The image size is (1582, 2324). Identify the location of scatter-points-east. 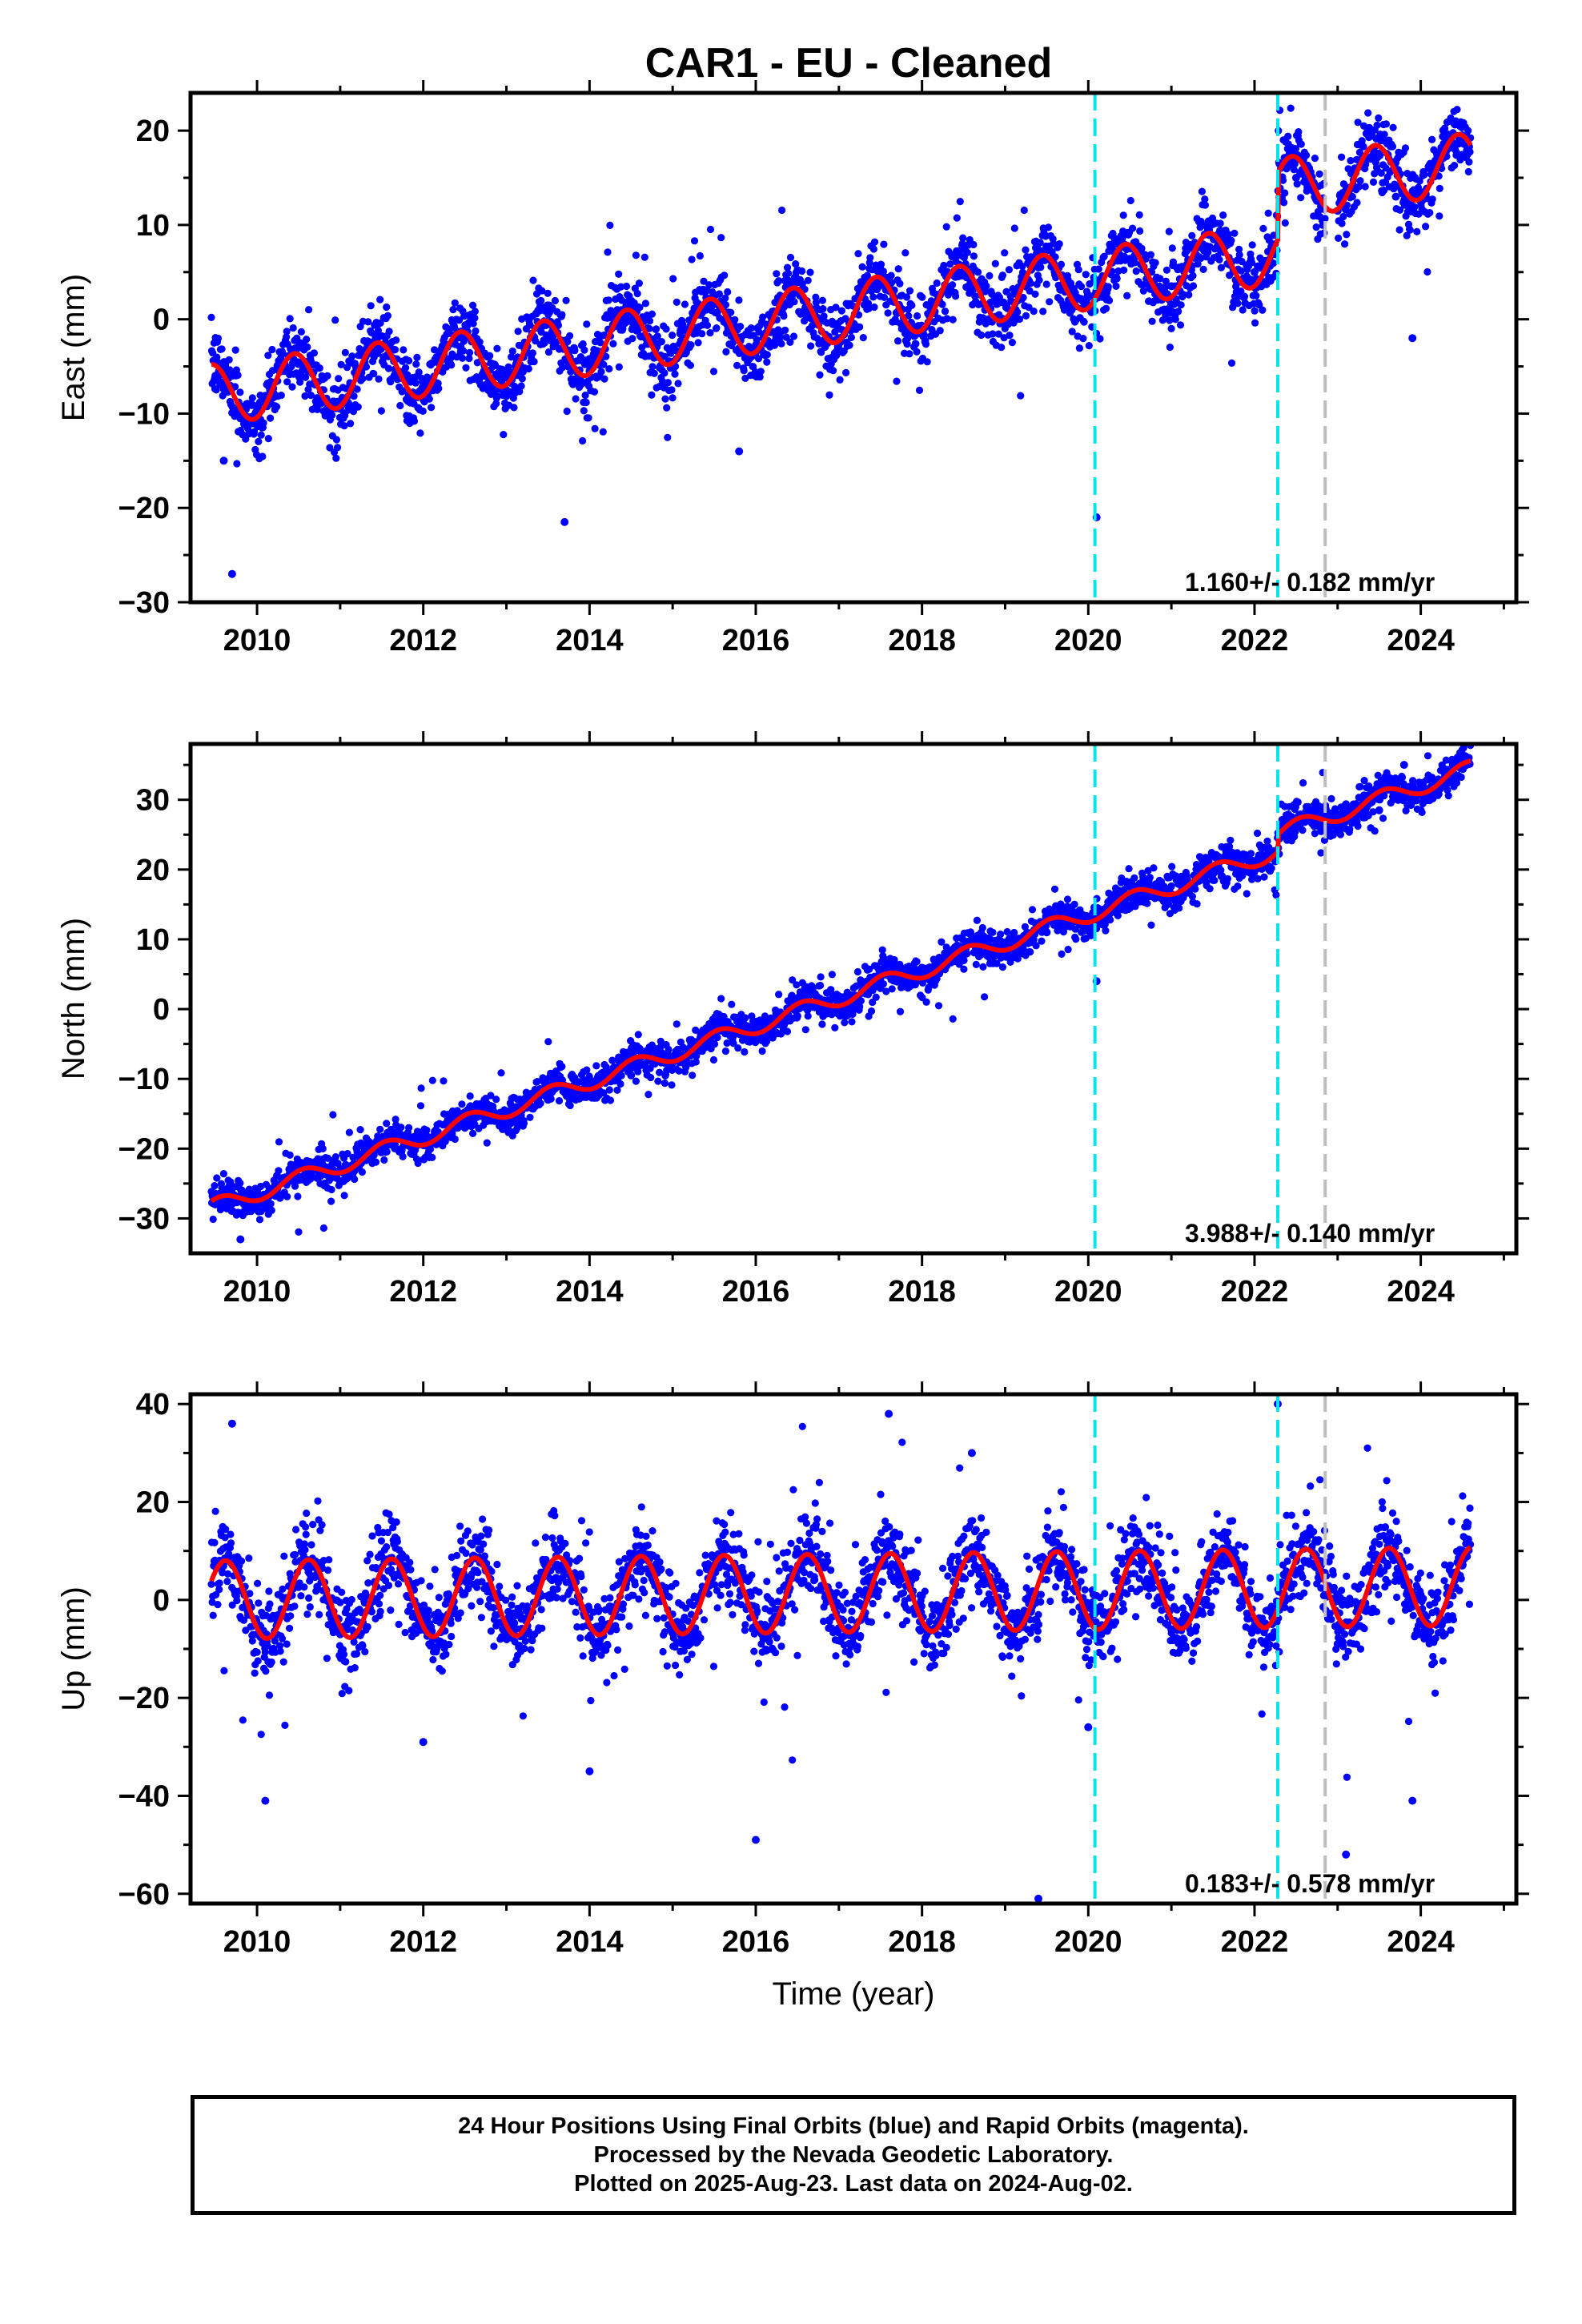
(841, 286).